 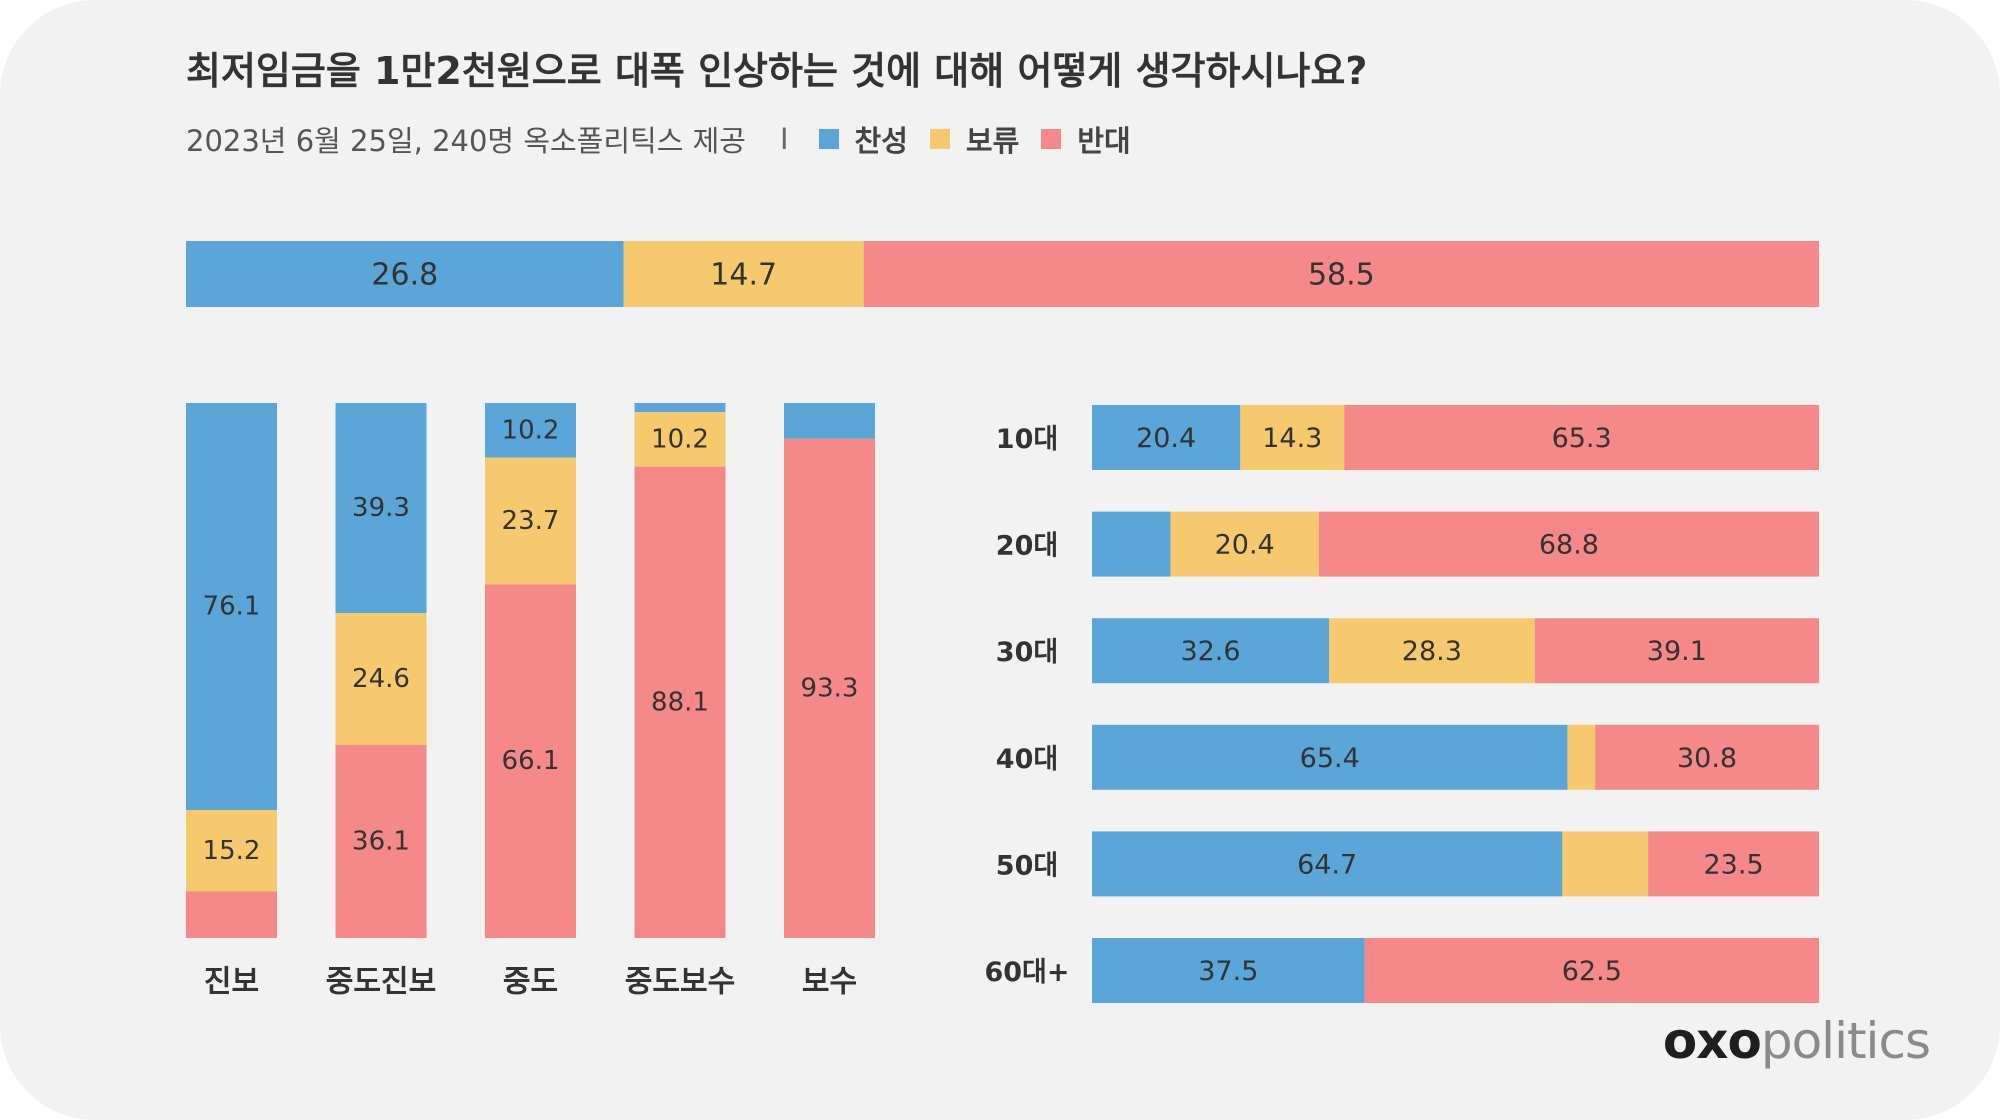 I want to click on legend-label-hold: 보류, so click(x=992, y=141).